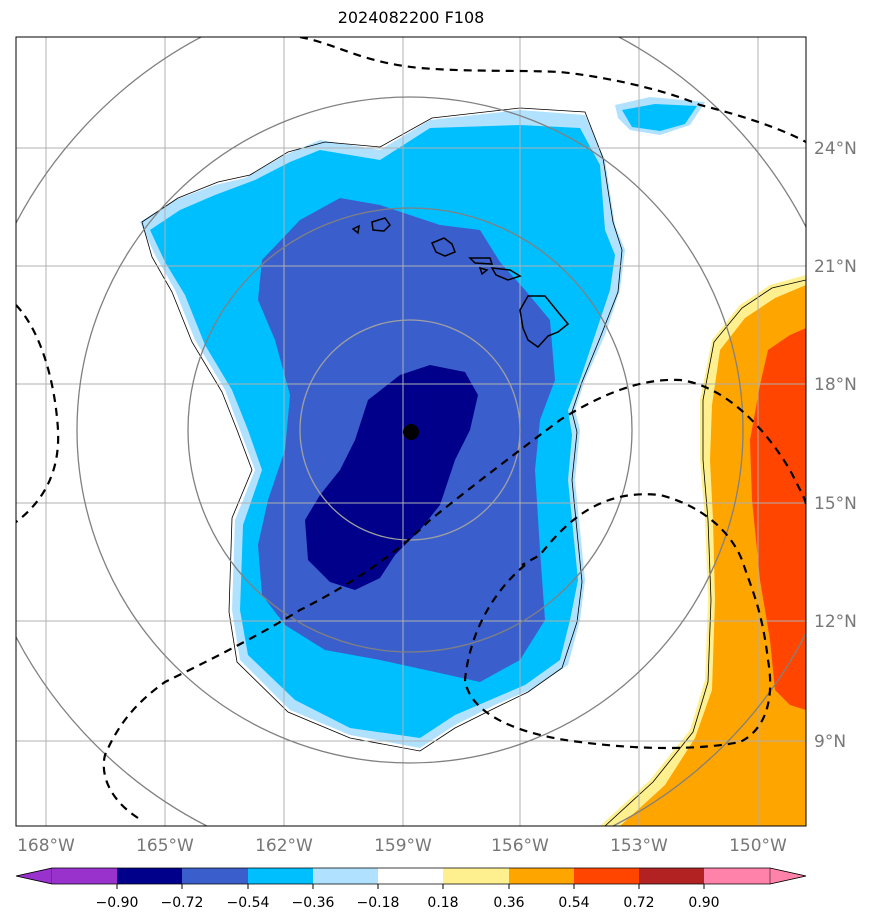 The image size is (876, 924). Describe the element at coordinates (182, 903) in the screenshot. I see `colorbar-tick-label: −0.72` at that location.